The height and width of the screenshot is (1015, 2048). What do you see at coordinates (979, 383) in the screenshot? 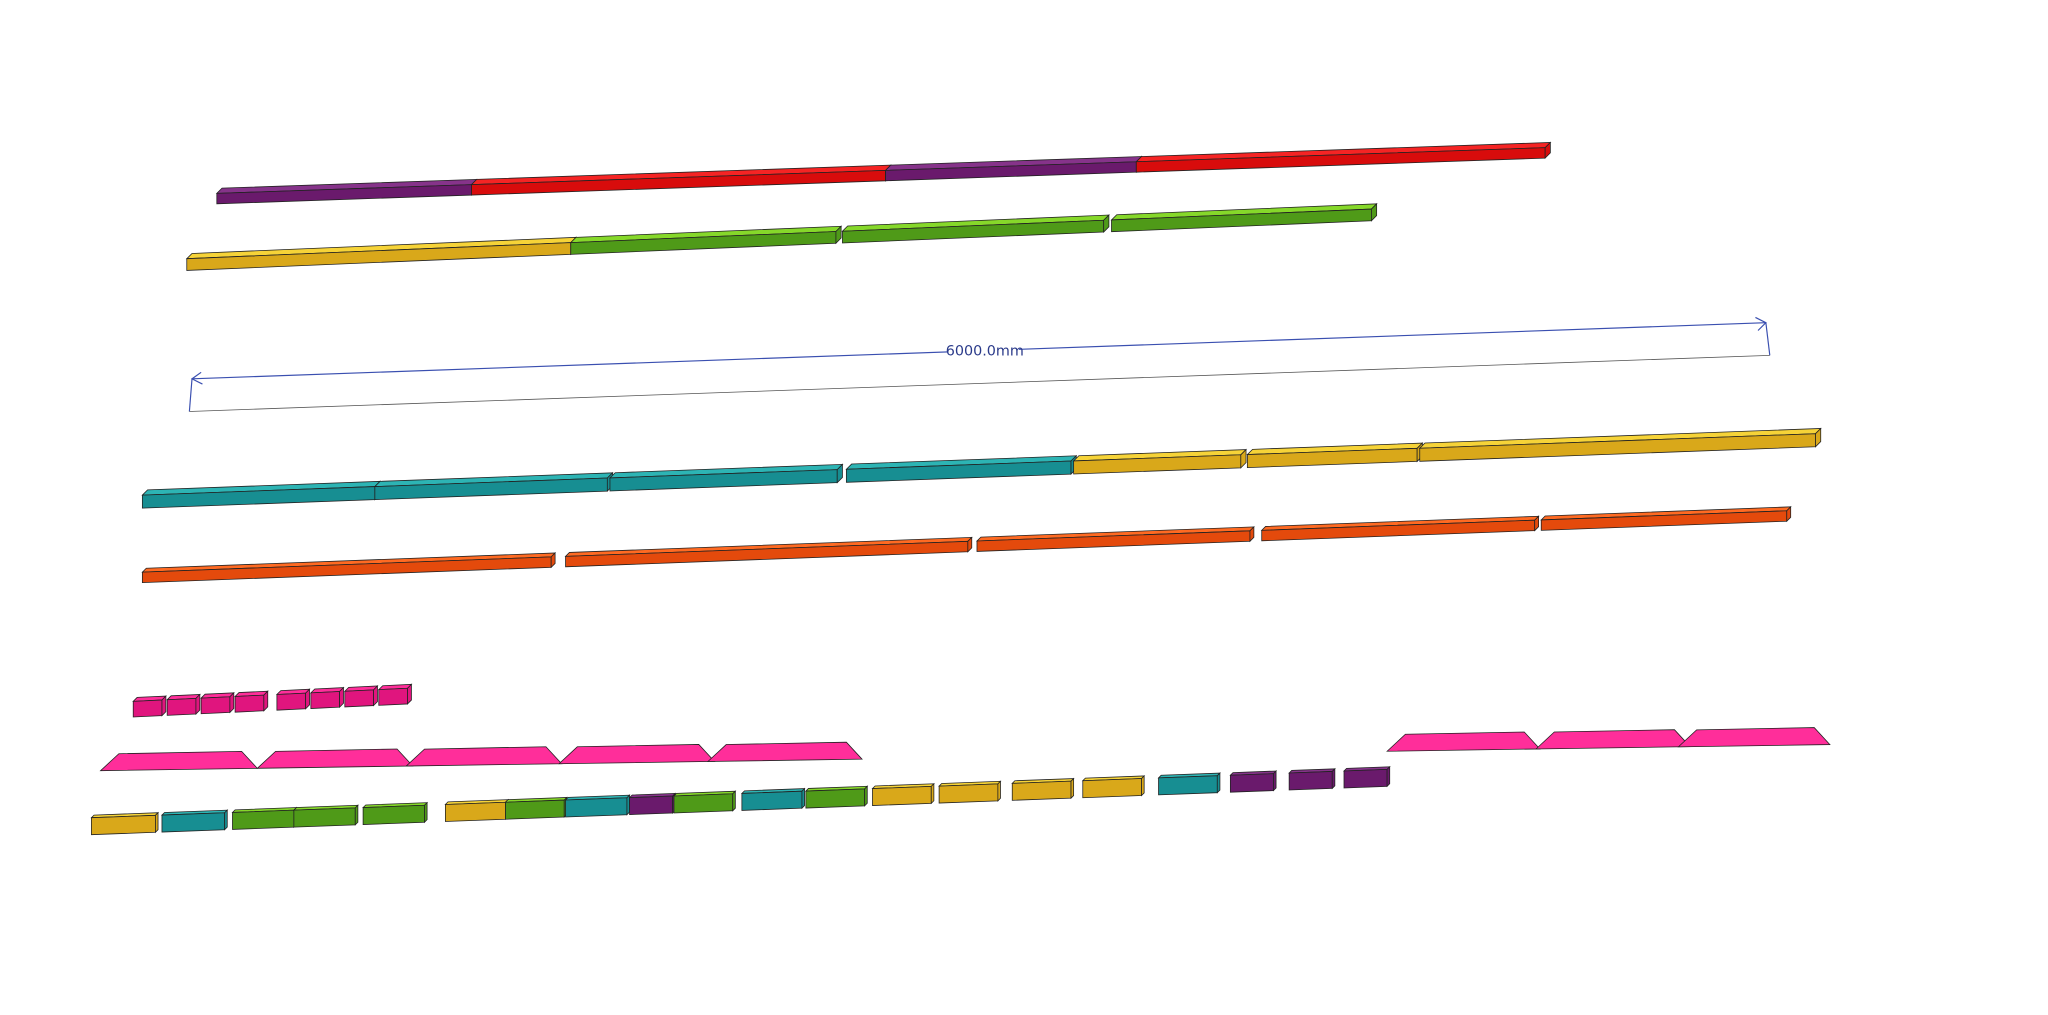
I see `reference-line` at bounding box center [979, 383].